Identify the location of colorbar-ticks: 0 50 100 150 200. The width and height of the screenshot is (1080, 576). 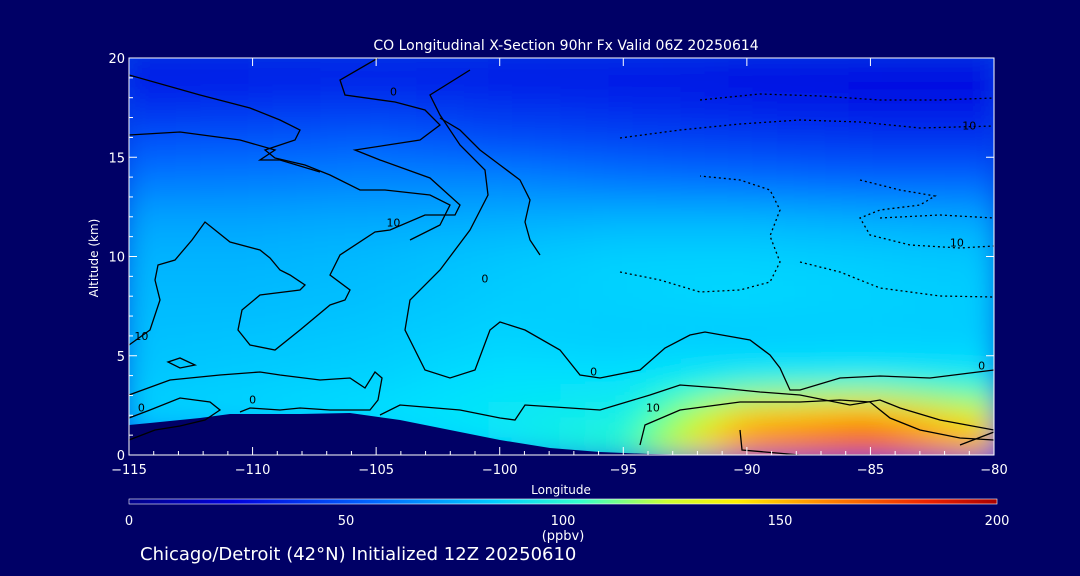
(567, 521).